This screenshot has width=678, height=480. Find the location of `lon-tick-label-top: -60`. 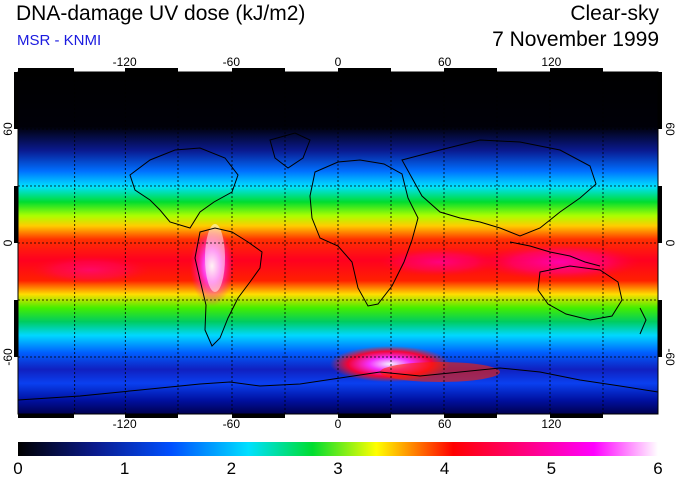

lon-tick-label-top: -60 is located at coordinates (232, 62).